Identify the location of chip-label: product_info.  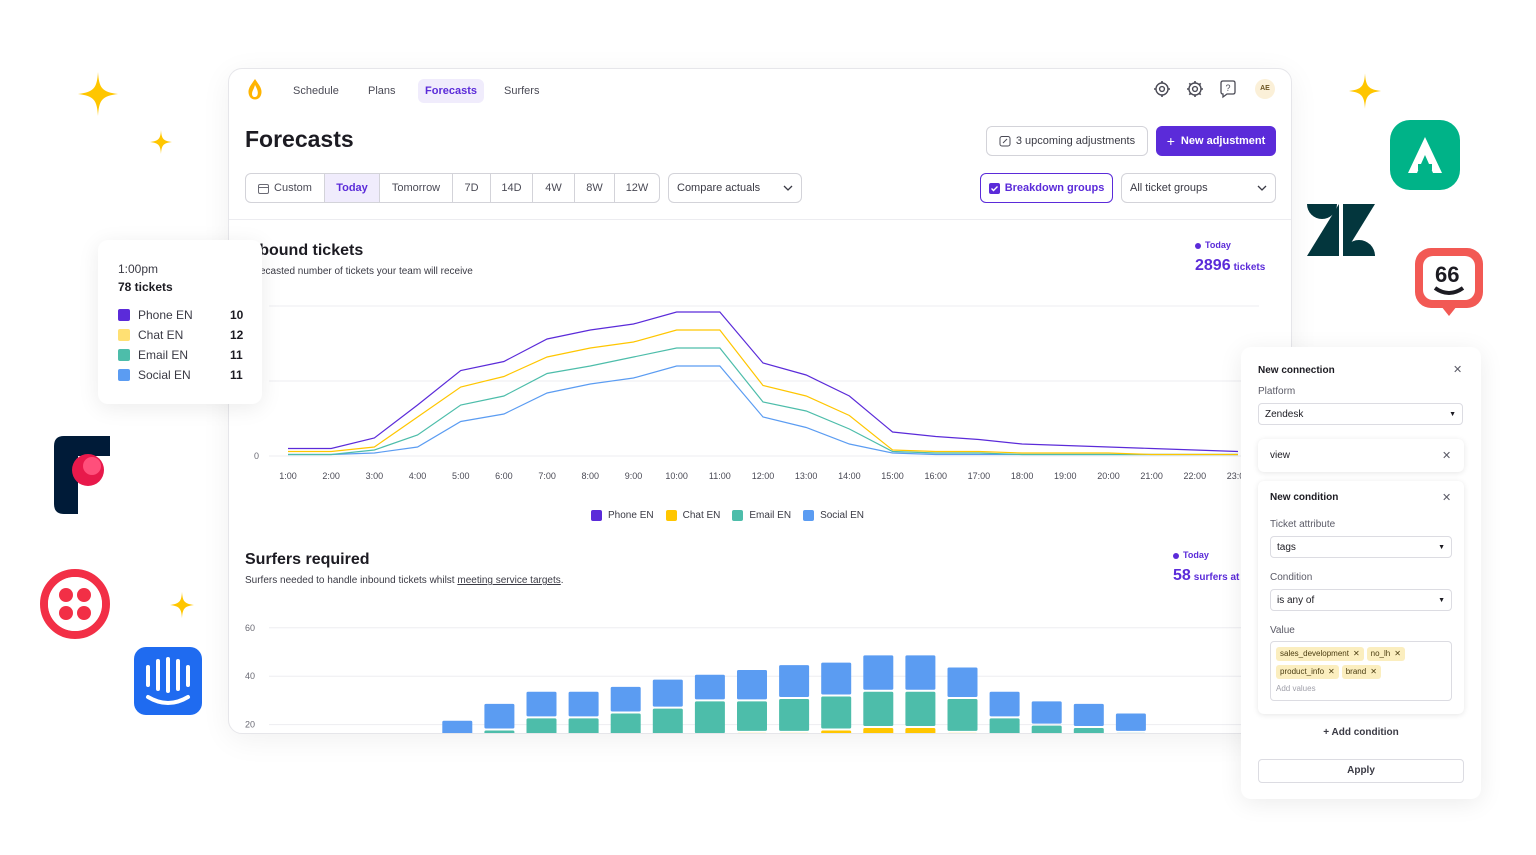
(1302, 671).